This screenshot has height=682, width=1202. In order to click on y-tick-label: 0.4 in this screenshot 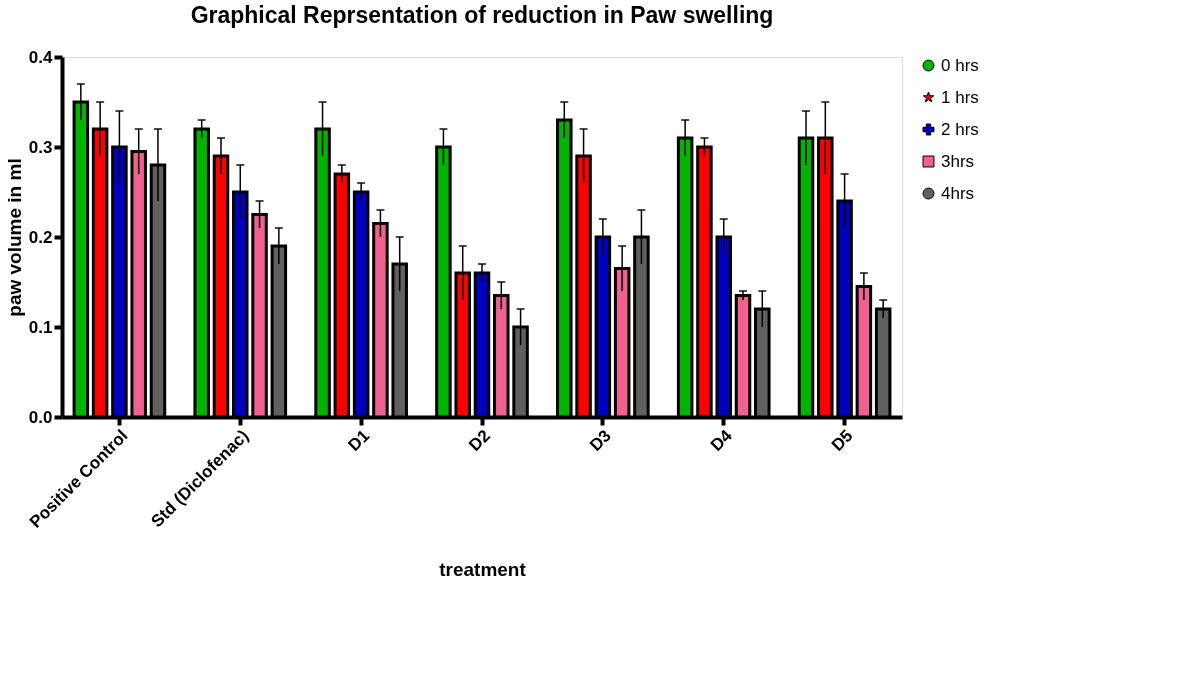, I will do `click(41, 57)`.